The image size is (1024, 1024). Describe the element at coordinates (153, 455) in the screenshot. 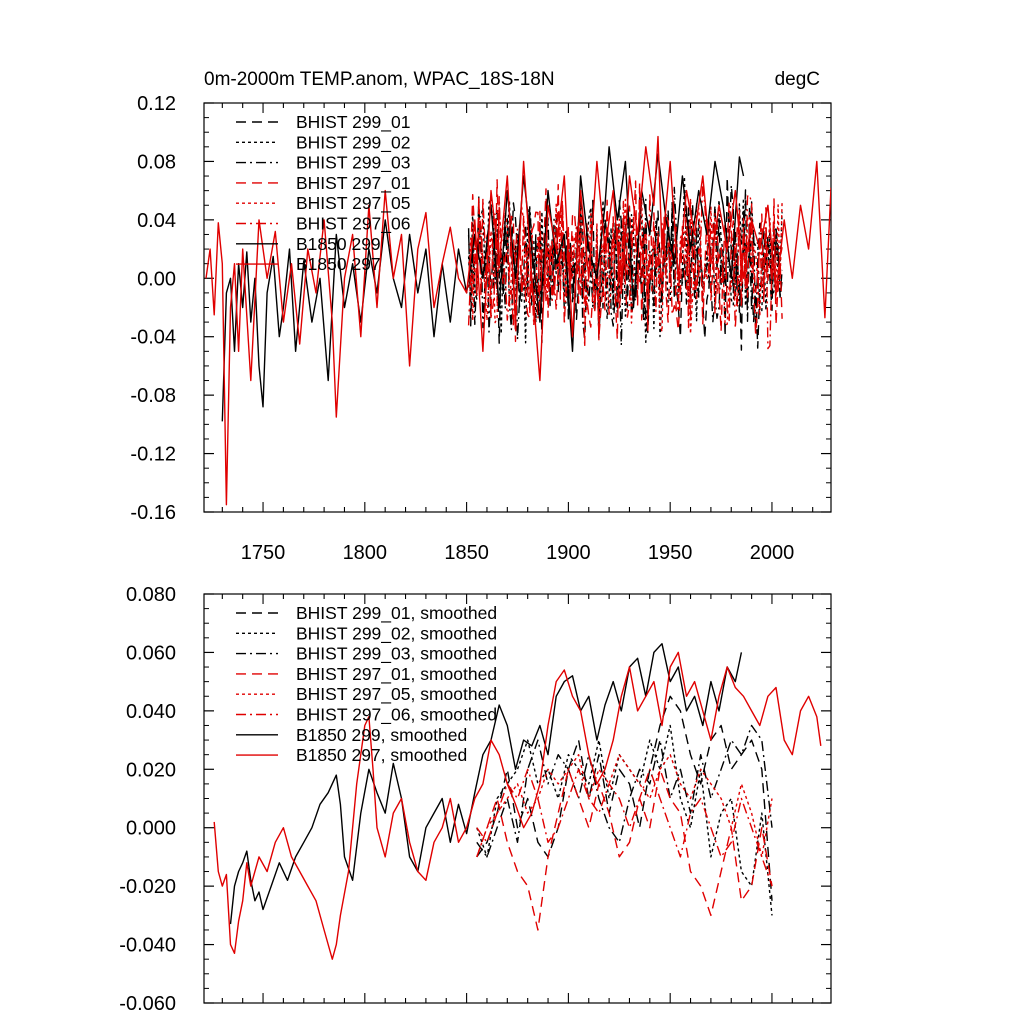

I see `y-tick-label: -0.12` at that location.